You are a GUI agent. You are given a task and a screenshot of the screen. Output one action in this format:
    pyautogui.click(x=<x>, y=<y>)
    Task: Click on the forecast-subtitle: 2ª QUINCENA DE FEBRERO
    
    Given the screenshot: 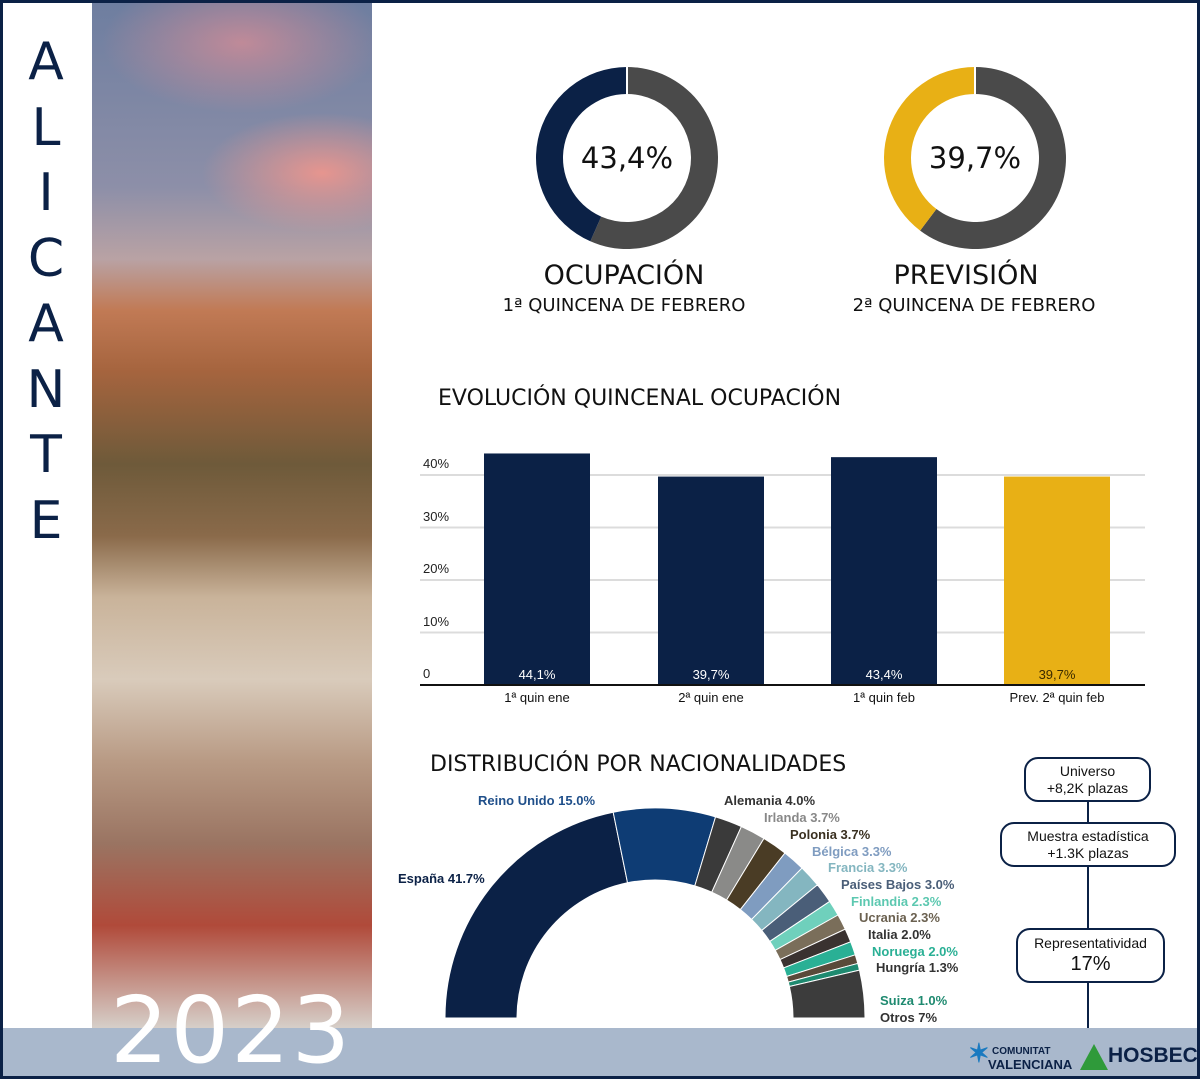 What is the action you would take?
    pyautogui.click(x=974, y=305)
    